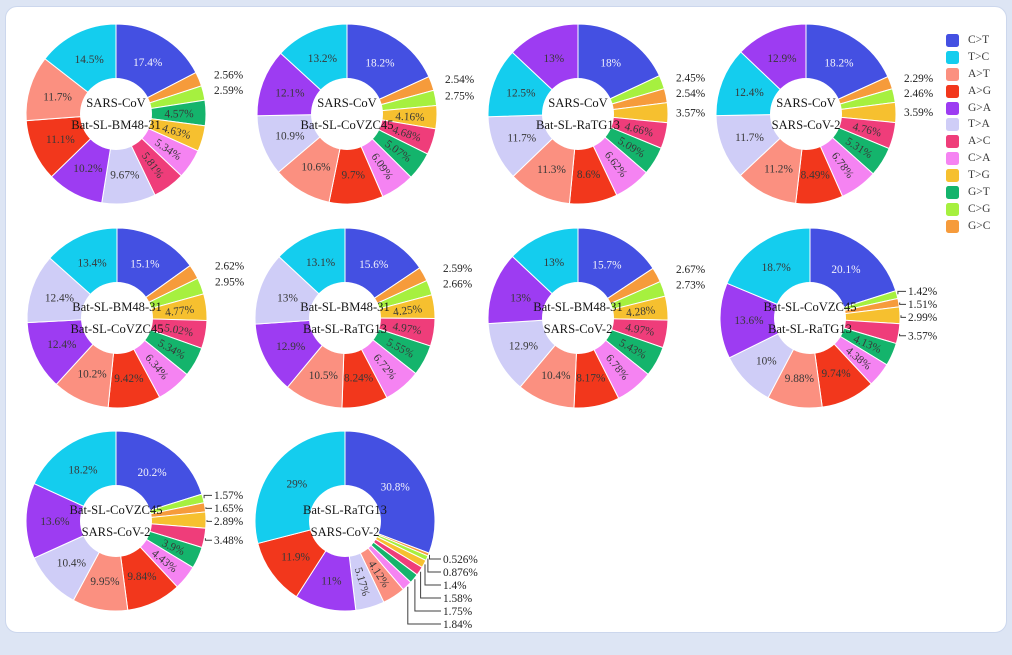  I want to click on slice-value-label-outside: 0.526%, so click(460, 560).